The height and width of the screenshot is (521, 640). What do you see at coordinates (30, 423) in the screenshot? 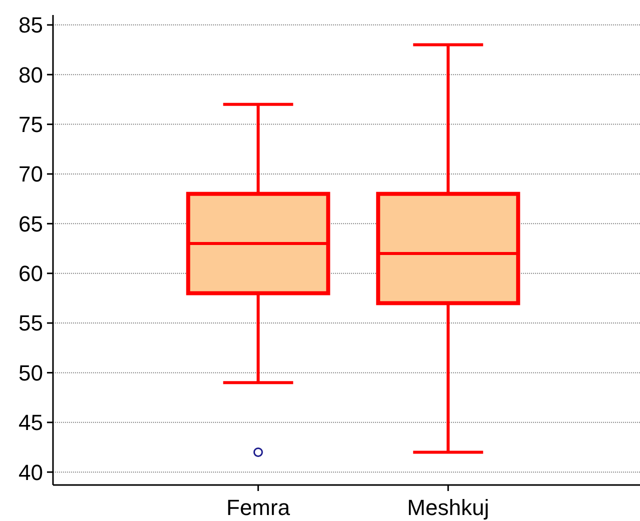
I see `y-tick-label: 45` at bounding box center [30, 423].